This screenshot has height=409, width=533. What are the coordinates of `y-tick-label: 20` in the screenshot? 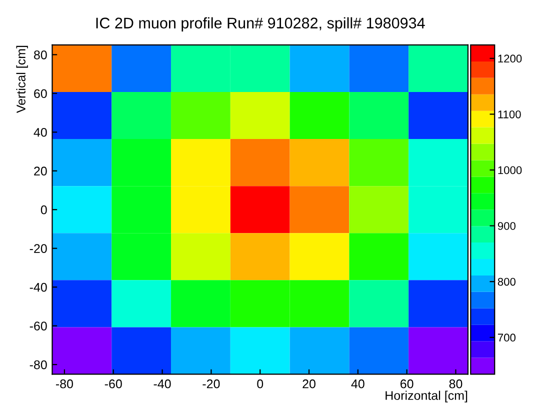 It's located at (40, 171).